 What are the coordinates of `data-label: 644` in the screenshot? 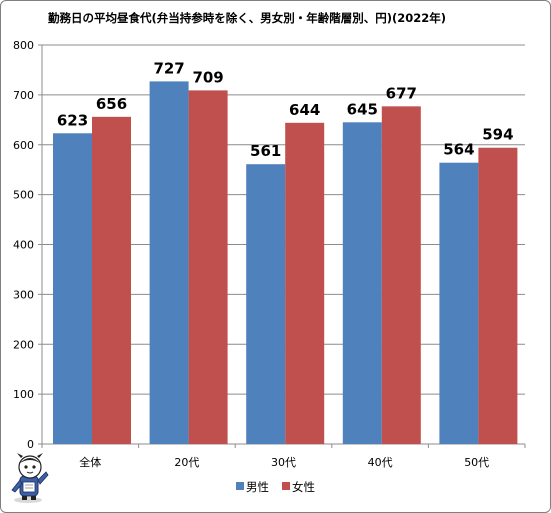 It's located at (304, 110).